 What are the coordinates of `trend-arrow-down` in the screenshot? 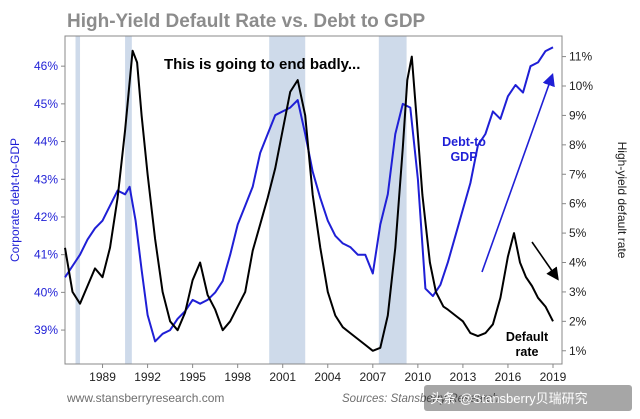 It's located at (545, 261).